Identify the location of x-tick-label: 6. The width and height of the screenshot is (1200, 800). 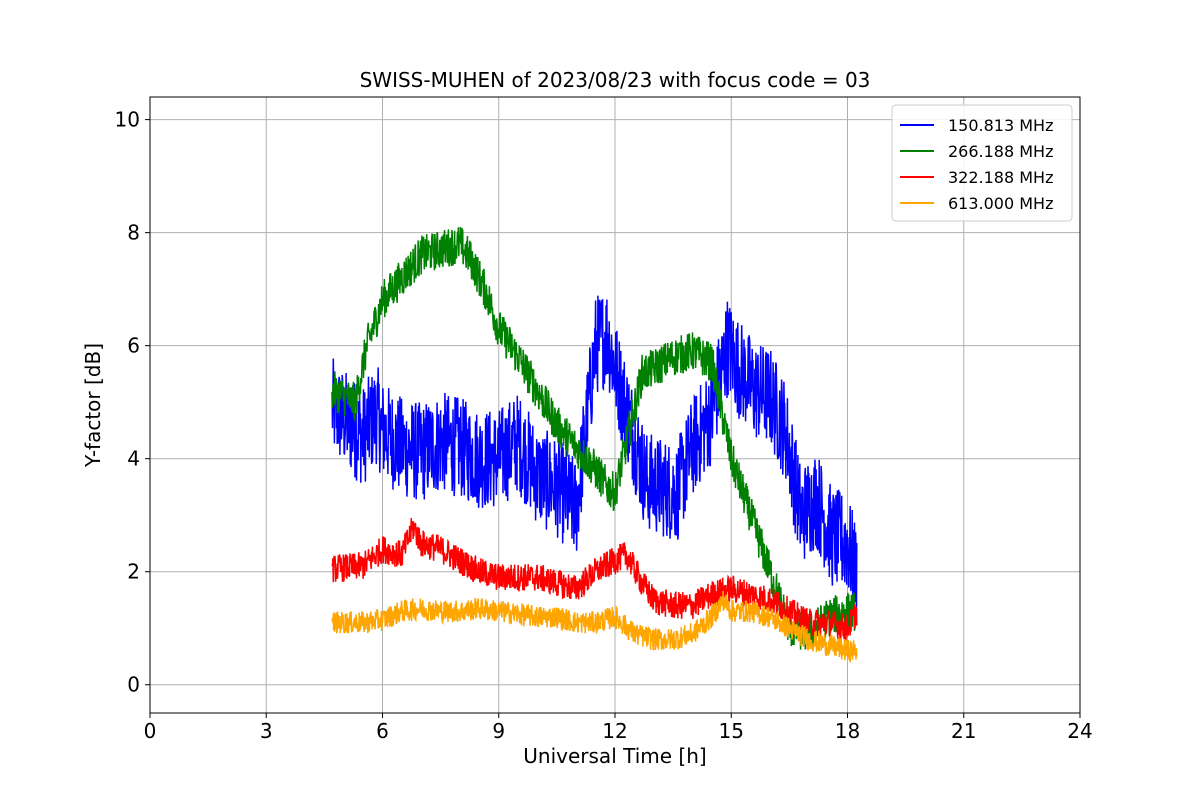
(382, 731).